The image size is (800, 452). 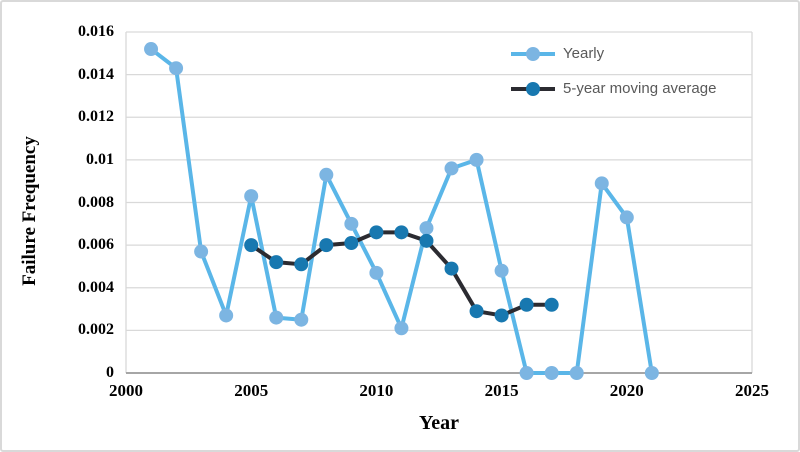 What do you see at coordinates (96, 31) in the screenshot?
I see `y-tick-label: 0.016` at bounding box center [96, 31].